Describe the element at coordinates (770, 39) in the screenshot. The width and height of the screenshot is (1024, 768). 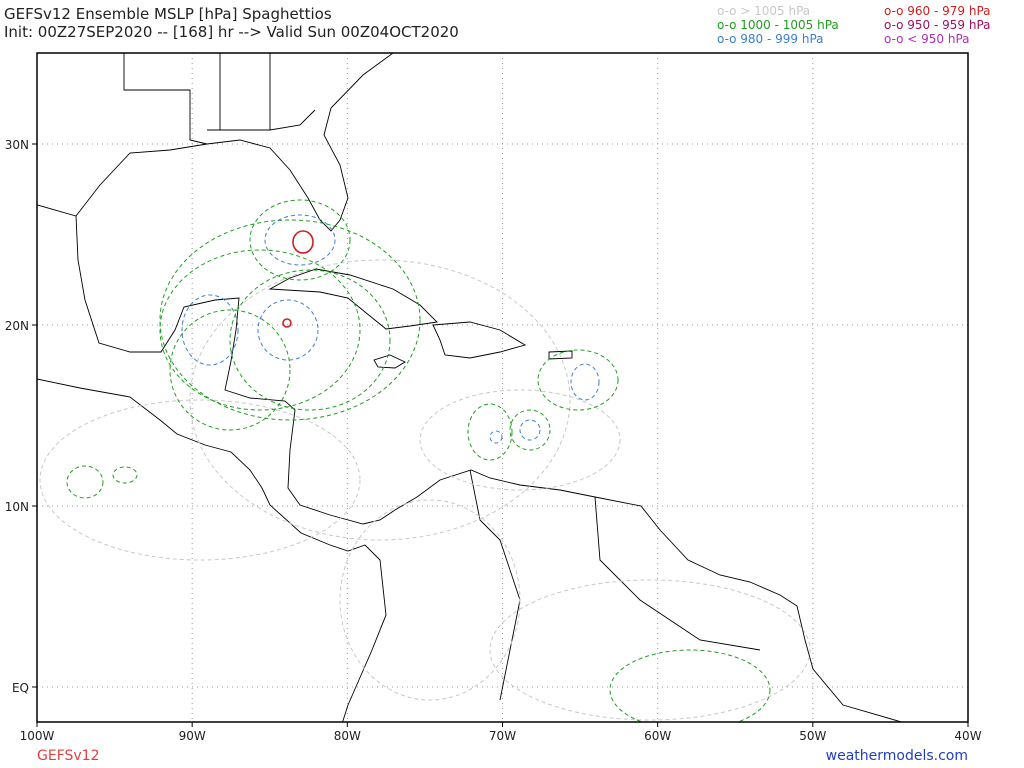
I see `legend-entry: o-o 980 - 999 hPa` at that location.